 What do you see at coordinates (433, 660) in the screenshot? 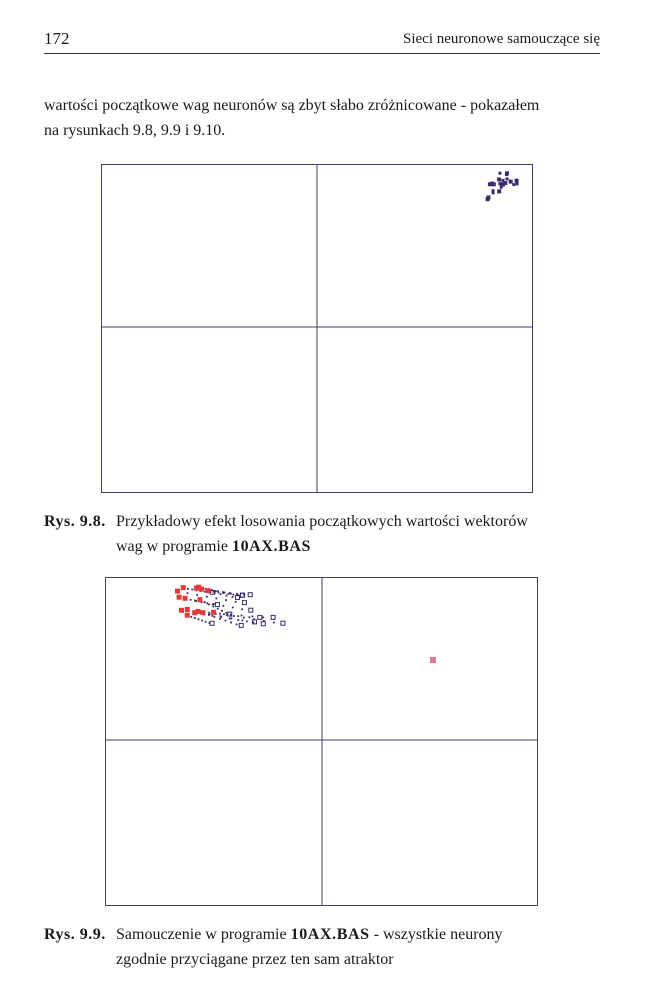
I see `attractor-point` at bounding box center [433, 660].